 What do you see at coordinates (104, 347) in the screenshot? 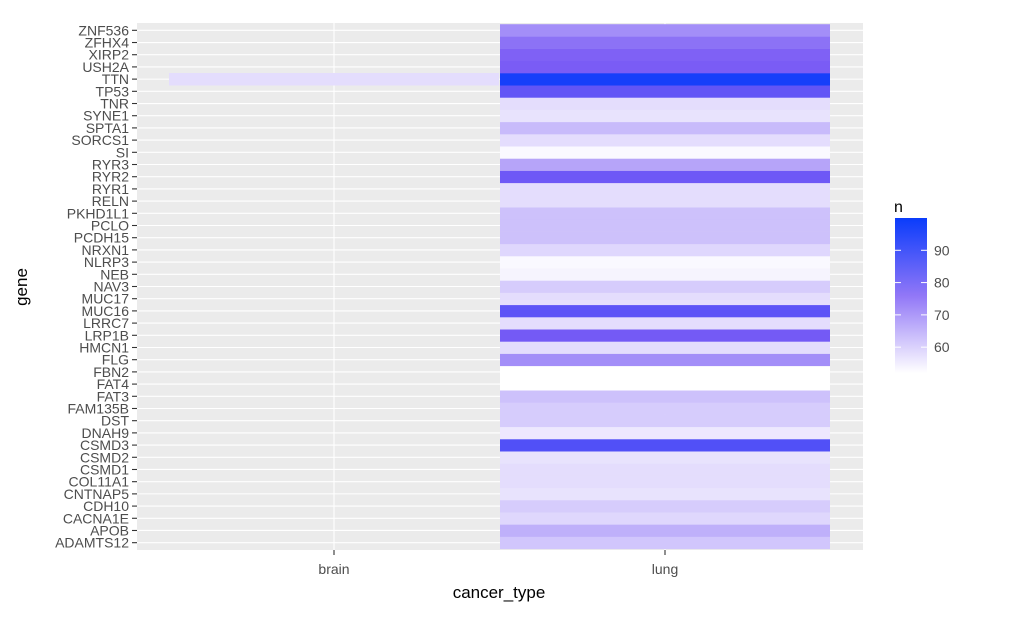
I see `y-tick-label: HMCN1` at bounding box center [104, 347].